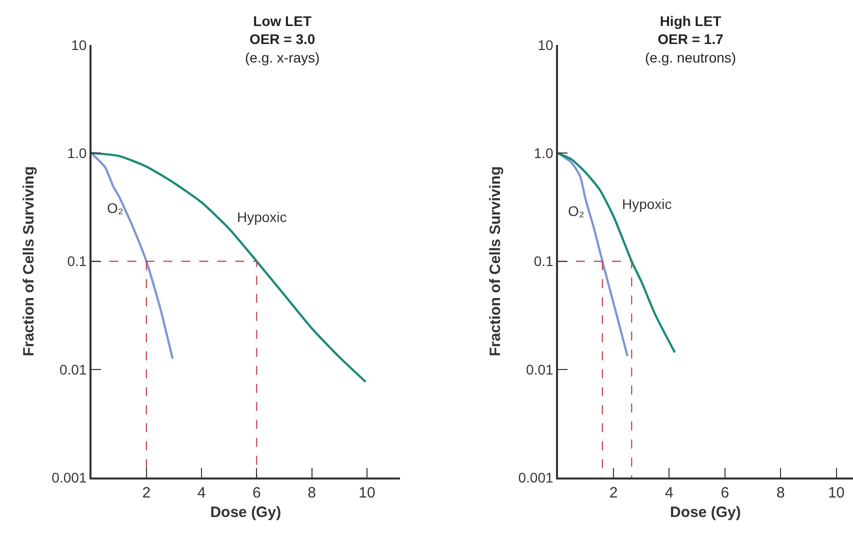 The width and height of the screenshot is (853, 535). Describe the element at coordinates (282, 57) in the screenshot. I see `chart-subtitle: (e.g. x-rays)` at that location.